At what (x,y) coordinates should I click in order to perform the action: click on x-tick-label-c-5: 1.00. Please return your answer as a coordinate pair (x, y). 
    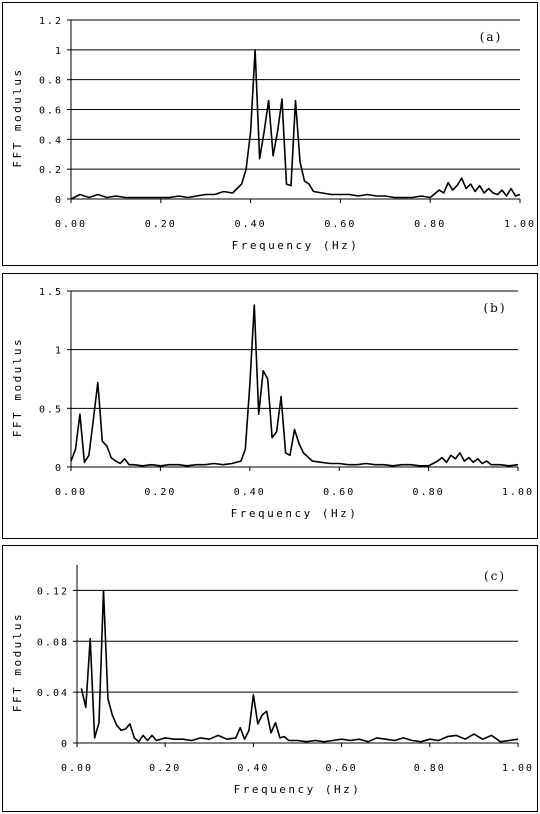
    Looking at the image, I should click on (518, 768).